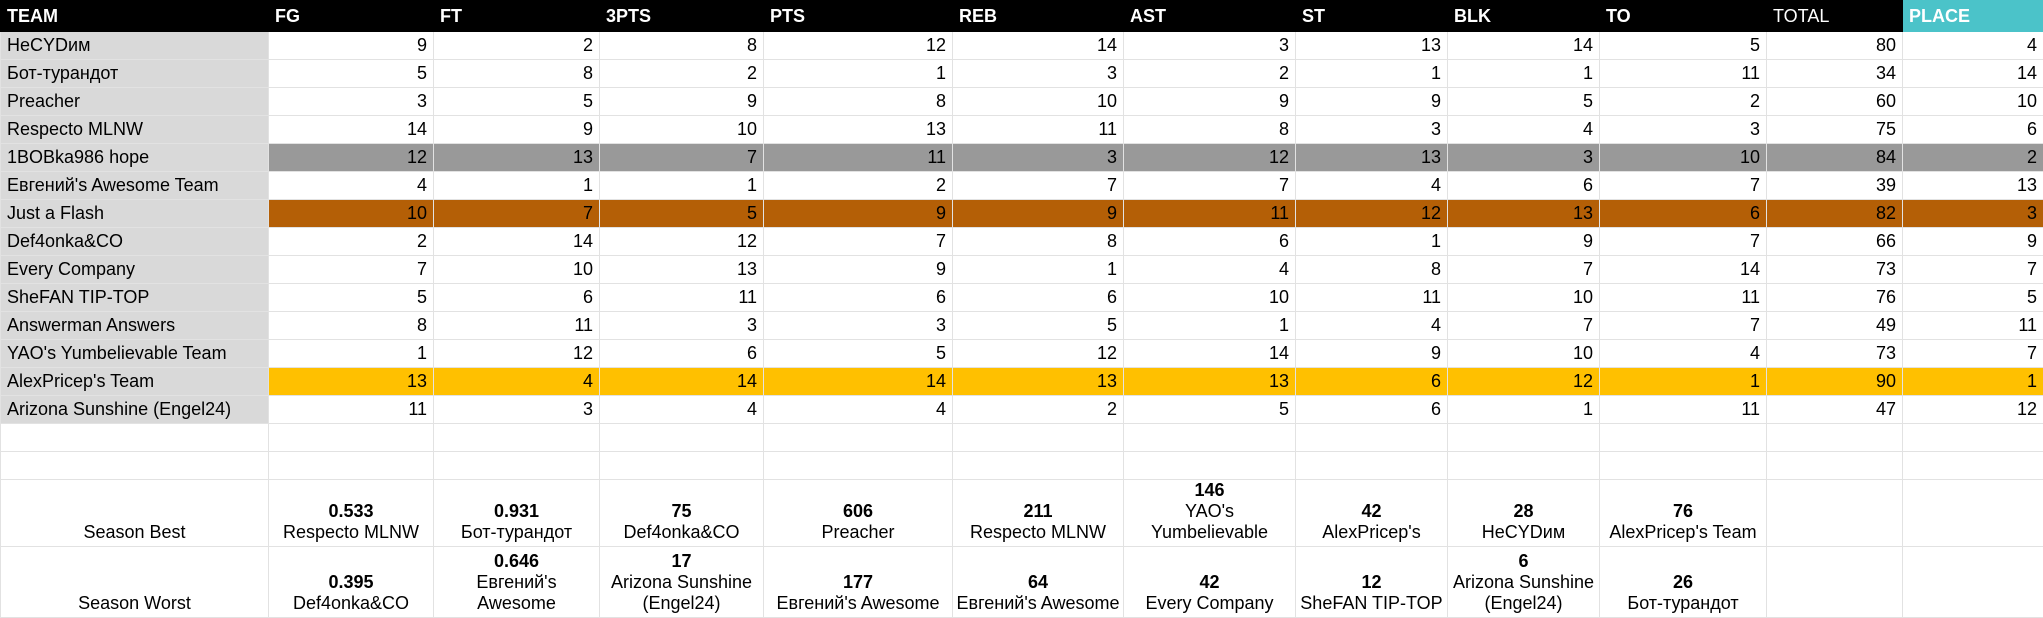 The image size is (2043, 618). Describe the element at coordinates (858, 16) in the screenshot. I see `header-pts: PTS` at that location.